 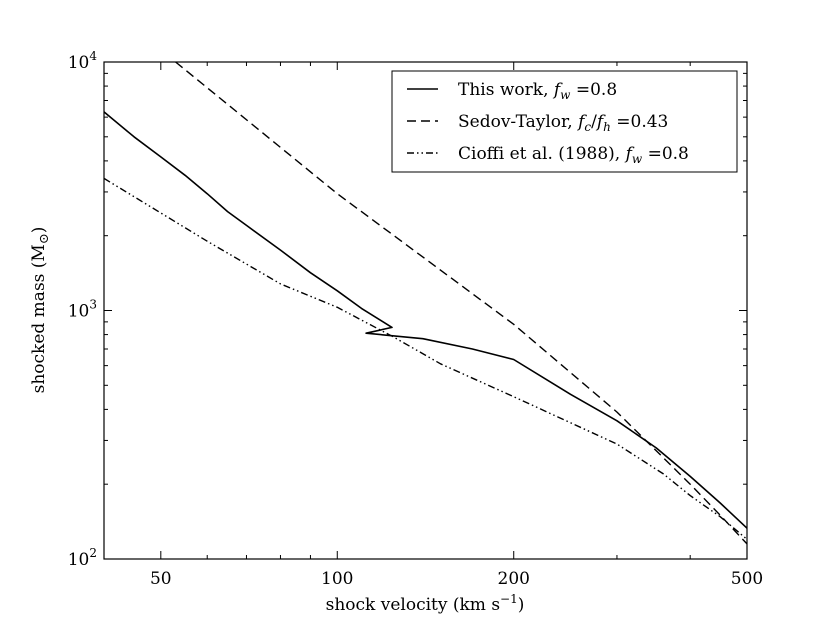 What do you see at coordinates (514, 579) in the screenshot?
I see `x-tick-label: 200` at bounding box center [514, 579].